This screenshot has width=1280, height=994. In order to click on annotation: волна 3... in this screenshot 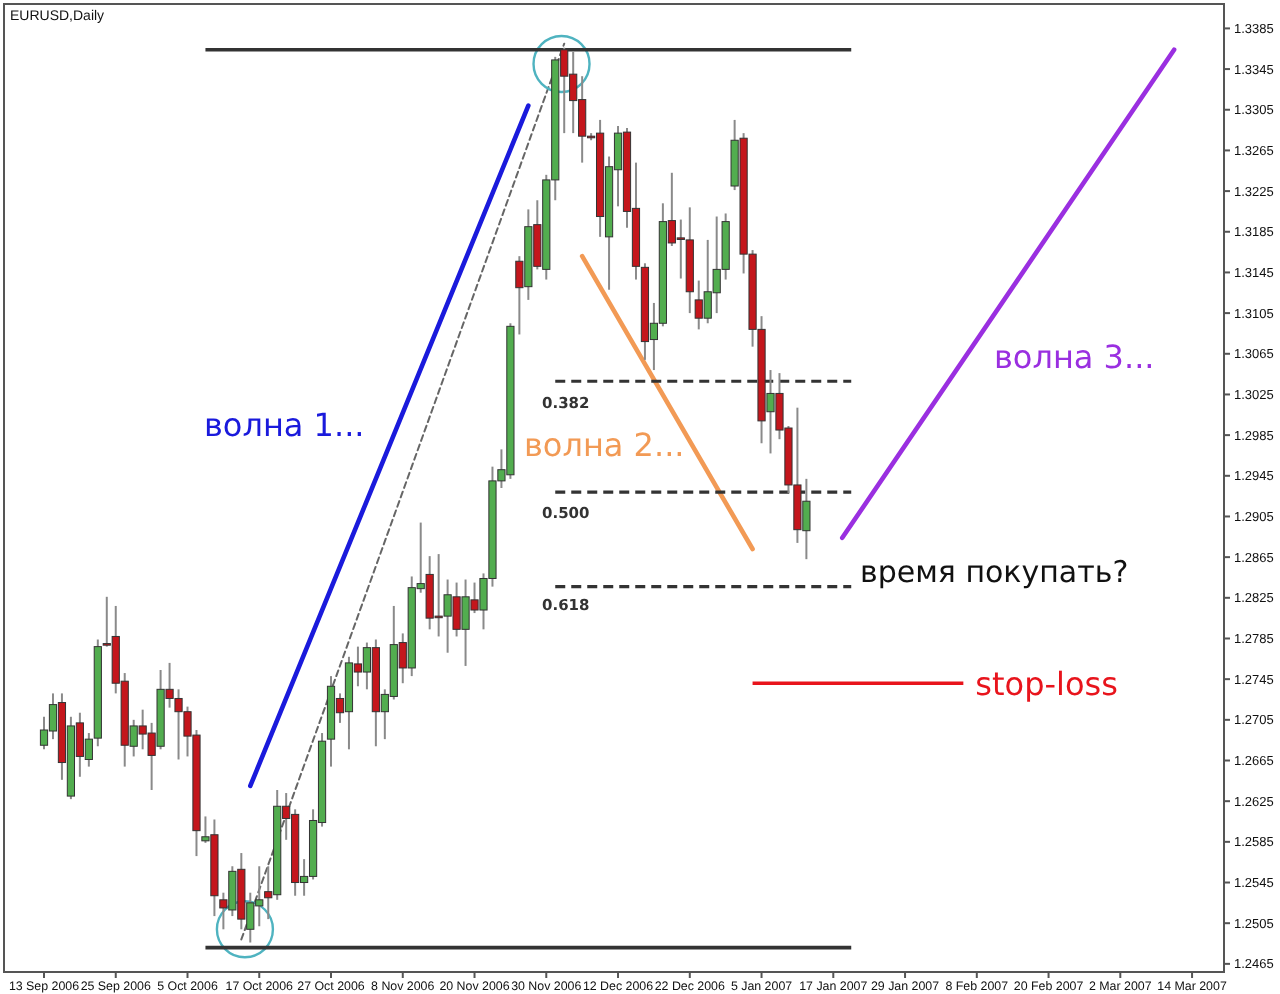, I will do `click(1074, 357)`.